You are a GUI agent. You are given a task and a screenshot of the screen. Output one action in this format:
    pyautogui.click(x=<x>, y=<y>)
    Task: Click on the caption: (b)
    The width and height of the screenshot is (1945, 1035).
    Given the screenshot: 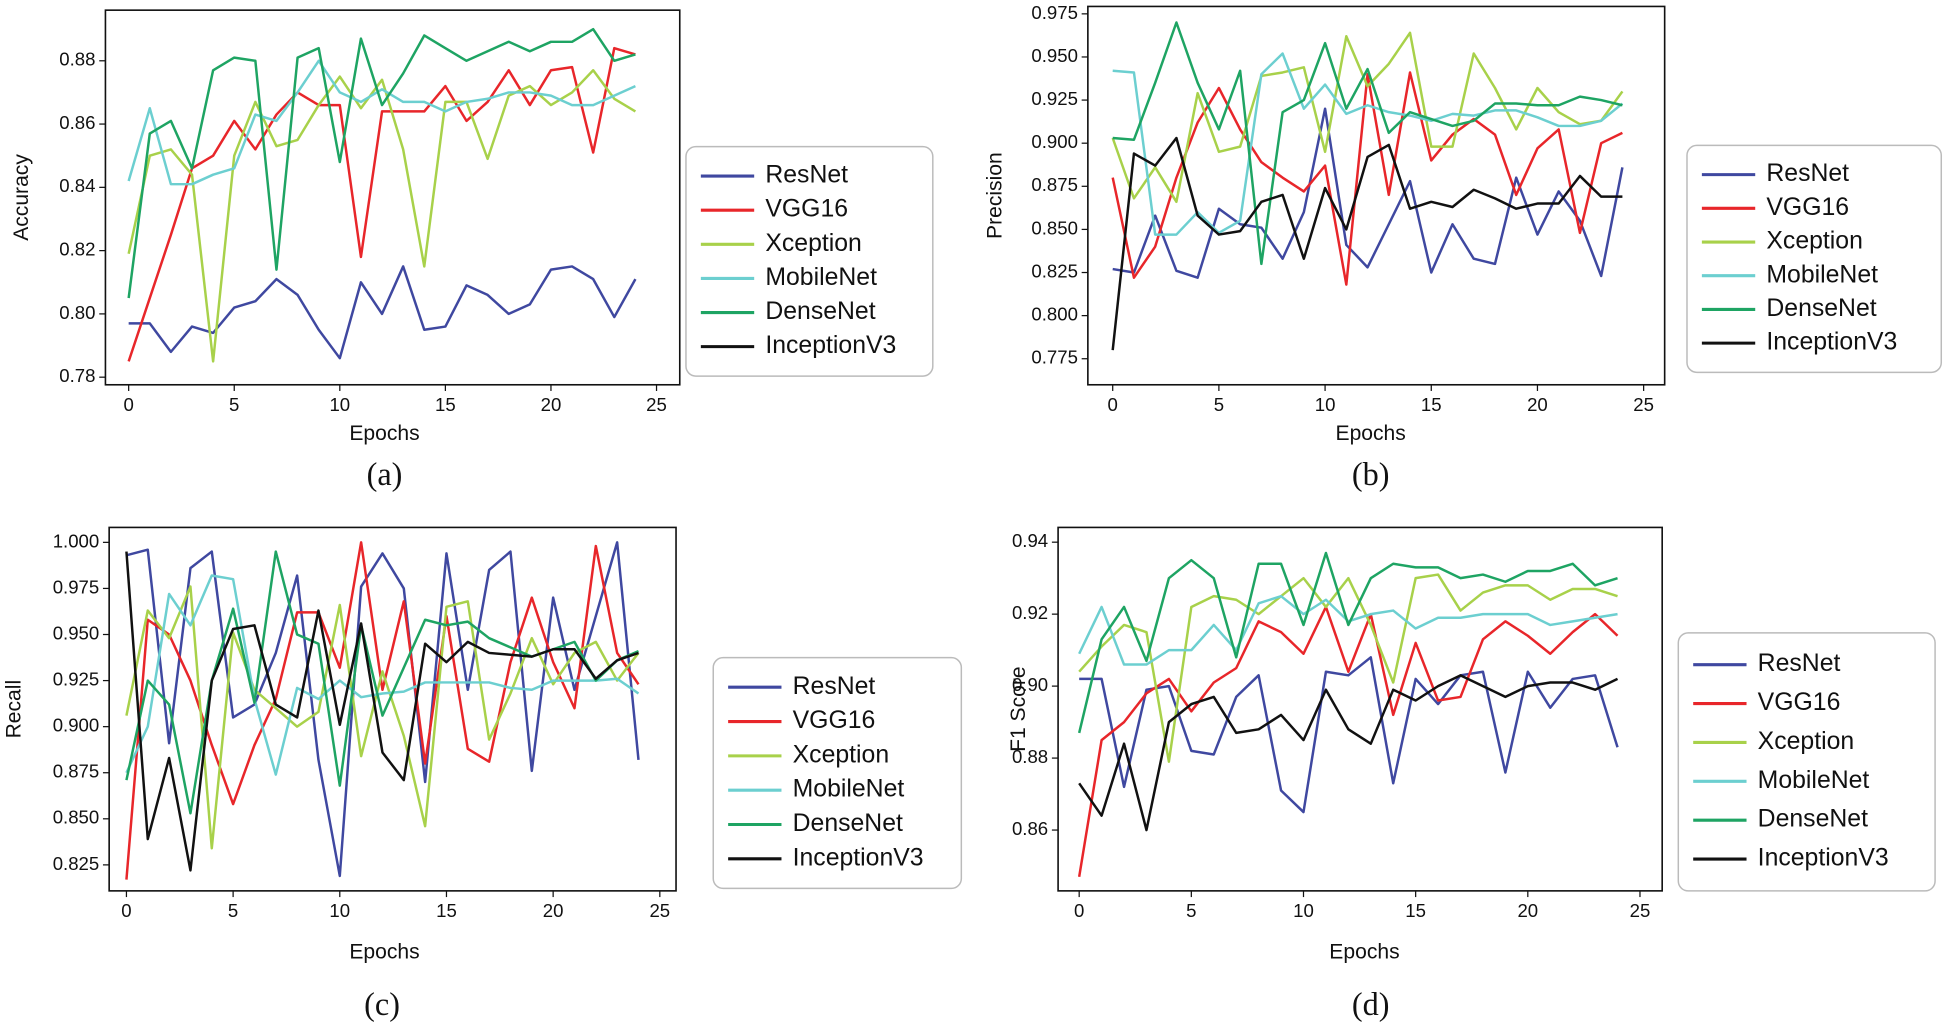 What is the action you would take?
    pyautogui.click(x=1371, y=474)
    